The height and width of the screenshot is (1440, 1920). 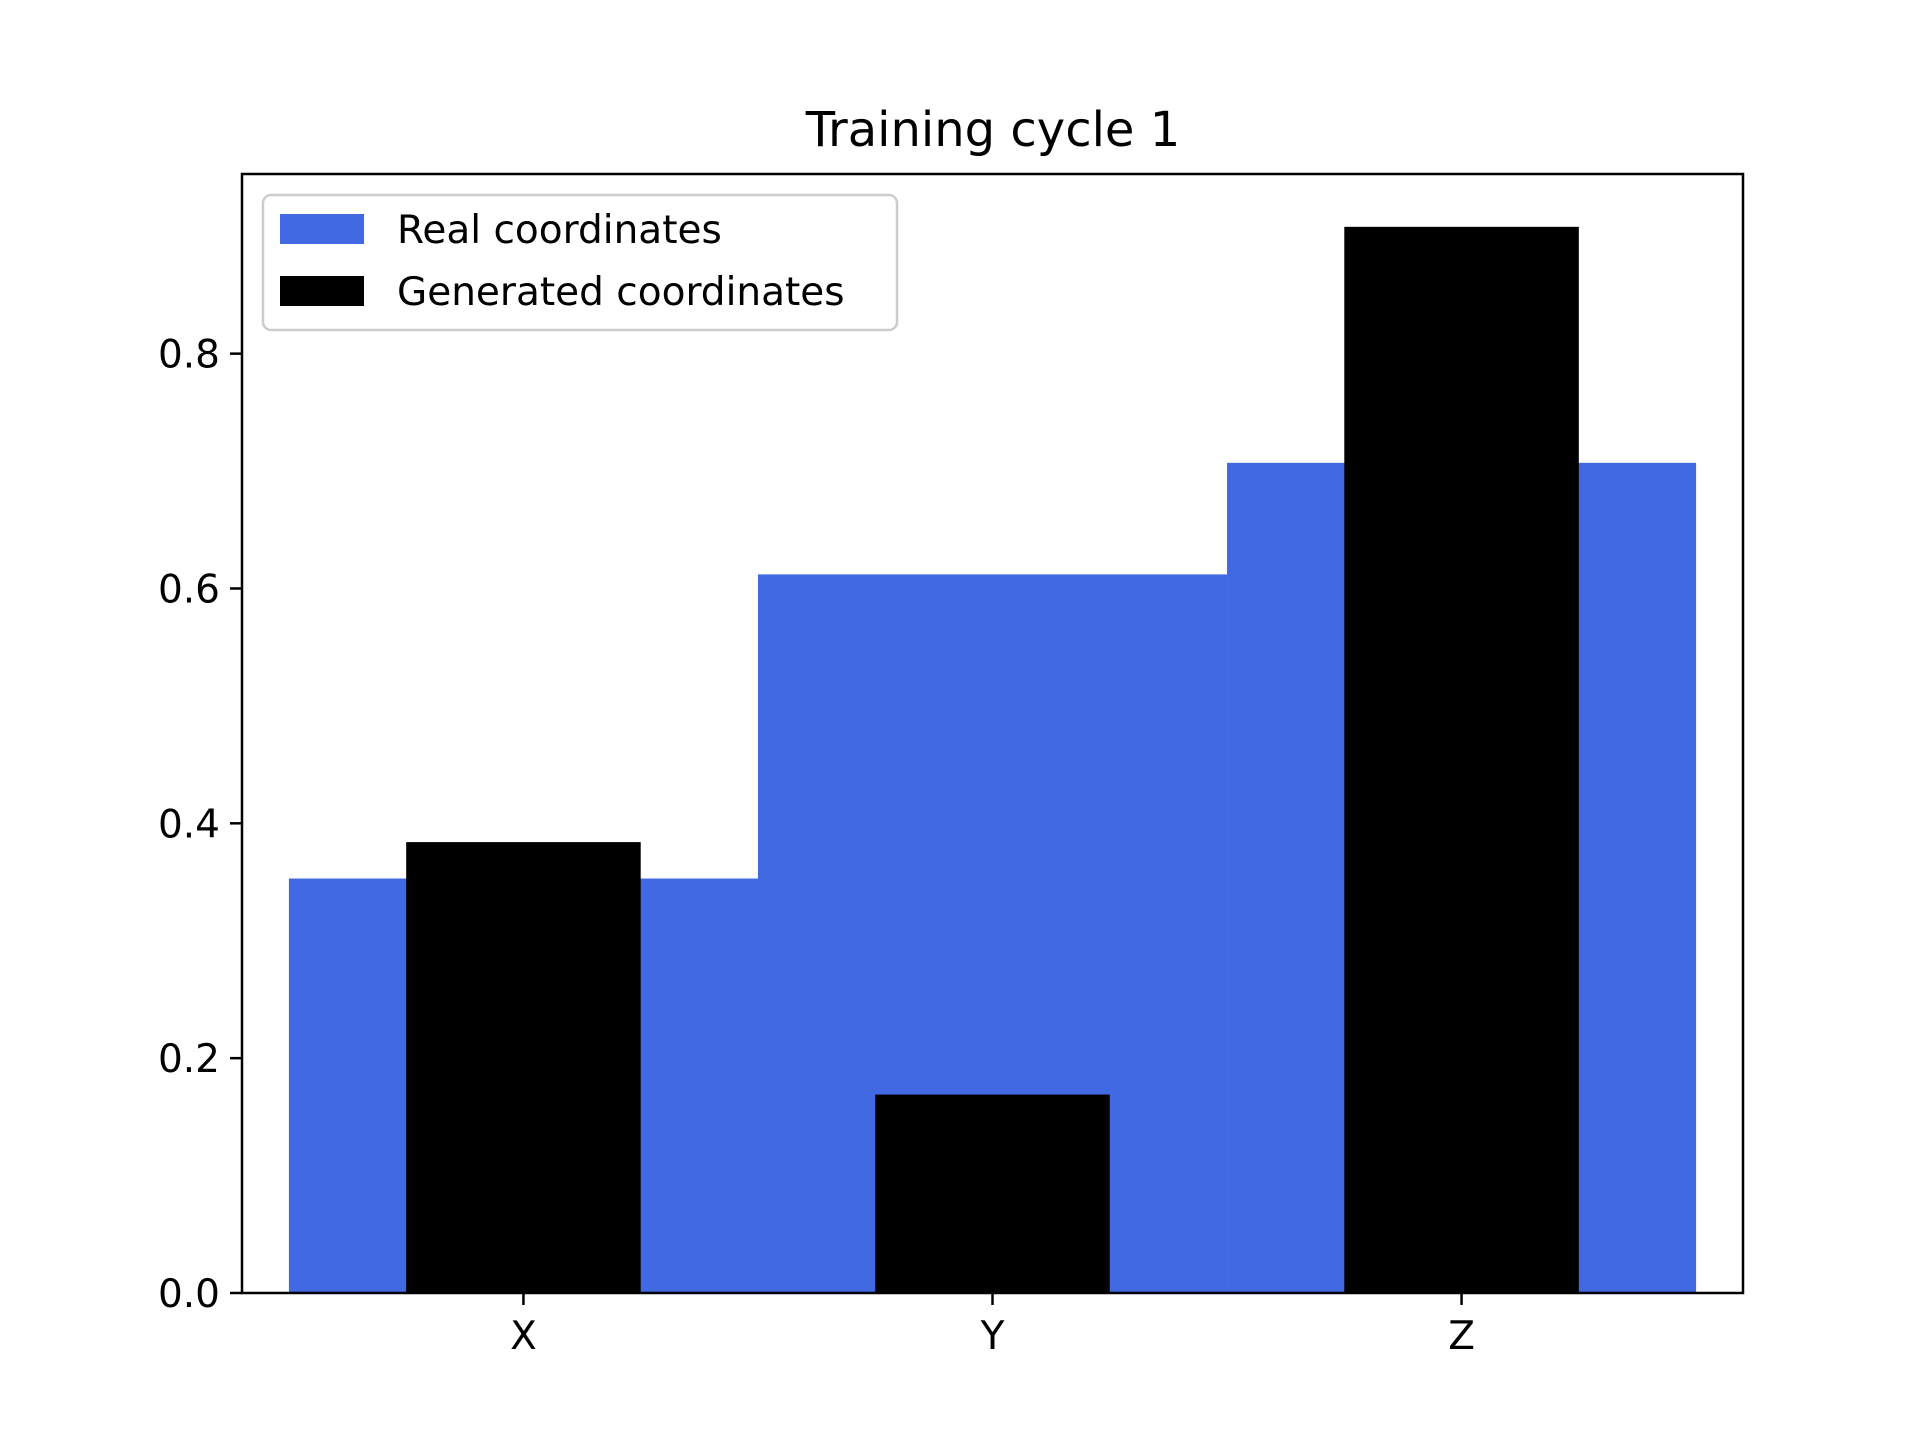 What do you see at coordinates (559, 230) in the screenshot?
I see `legend-label-real: Real coordinates` at bounding box center [559, 230].